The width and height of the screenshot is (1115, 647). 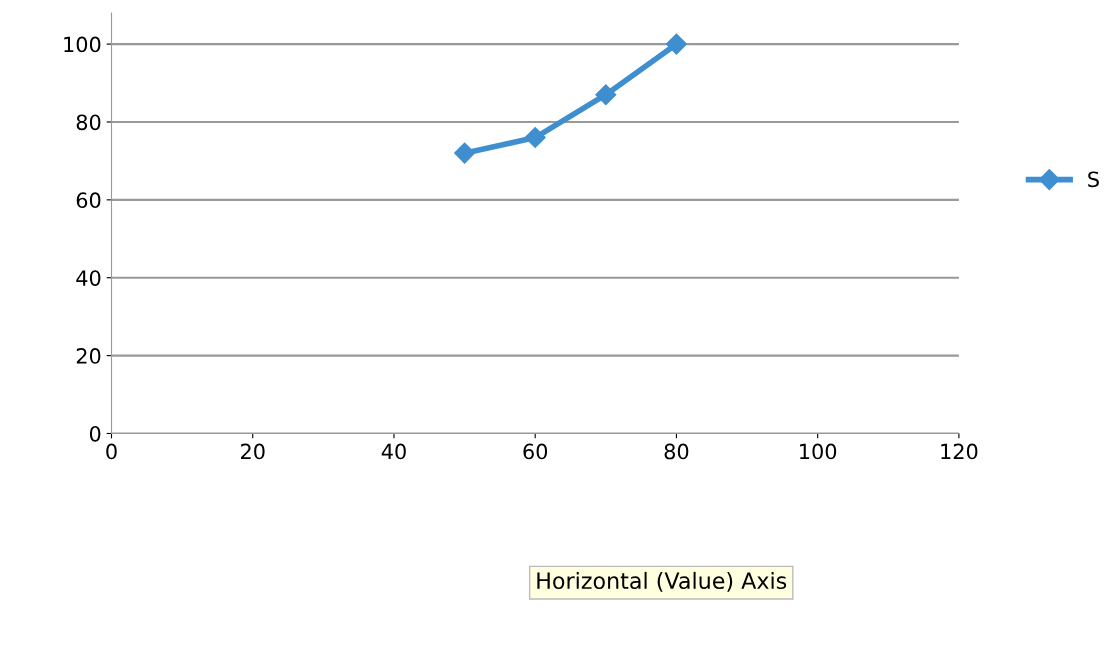 What do you see at coordinates (88, 122) in the screenshot?
I see `y-tick-label: 80` at bounding box center [88, 122].